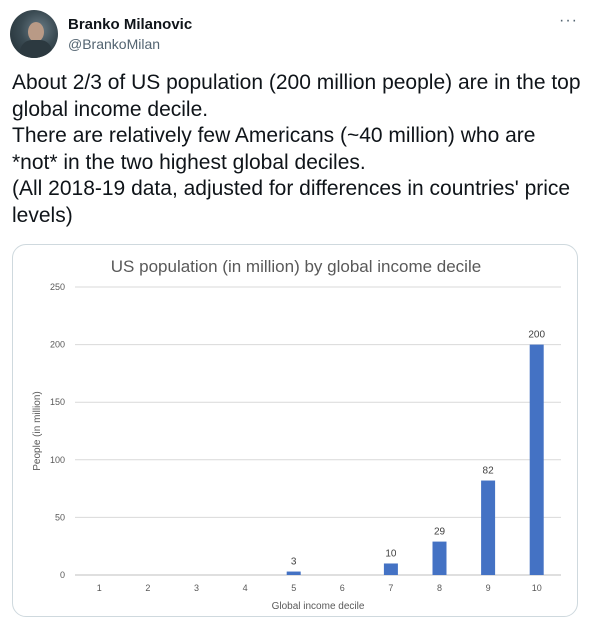 The image size is (594, 625). What do you see at coordinates (57, 345) in the screenshot?
I see `y-tick-label: 200` at bounding box center [57, 345].